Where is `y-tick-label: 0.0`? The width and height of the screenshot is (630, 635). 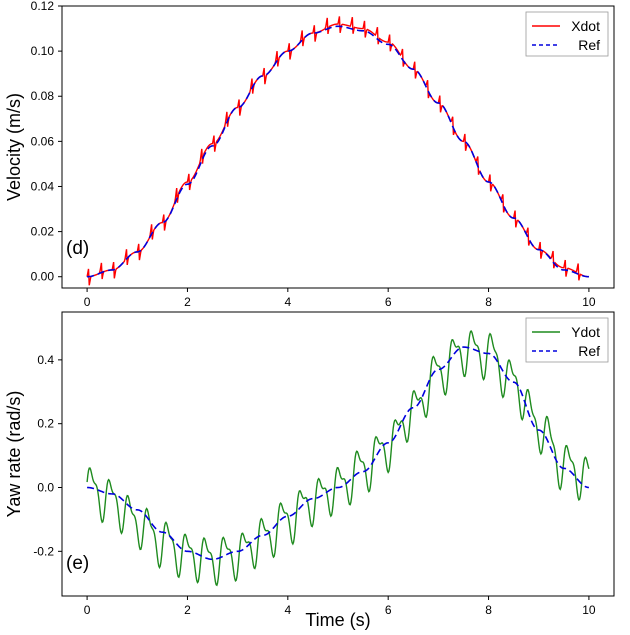
y-tick-label: 0.0 is located at coordinates (45, 488).